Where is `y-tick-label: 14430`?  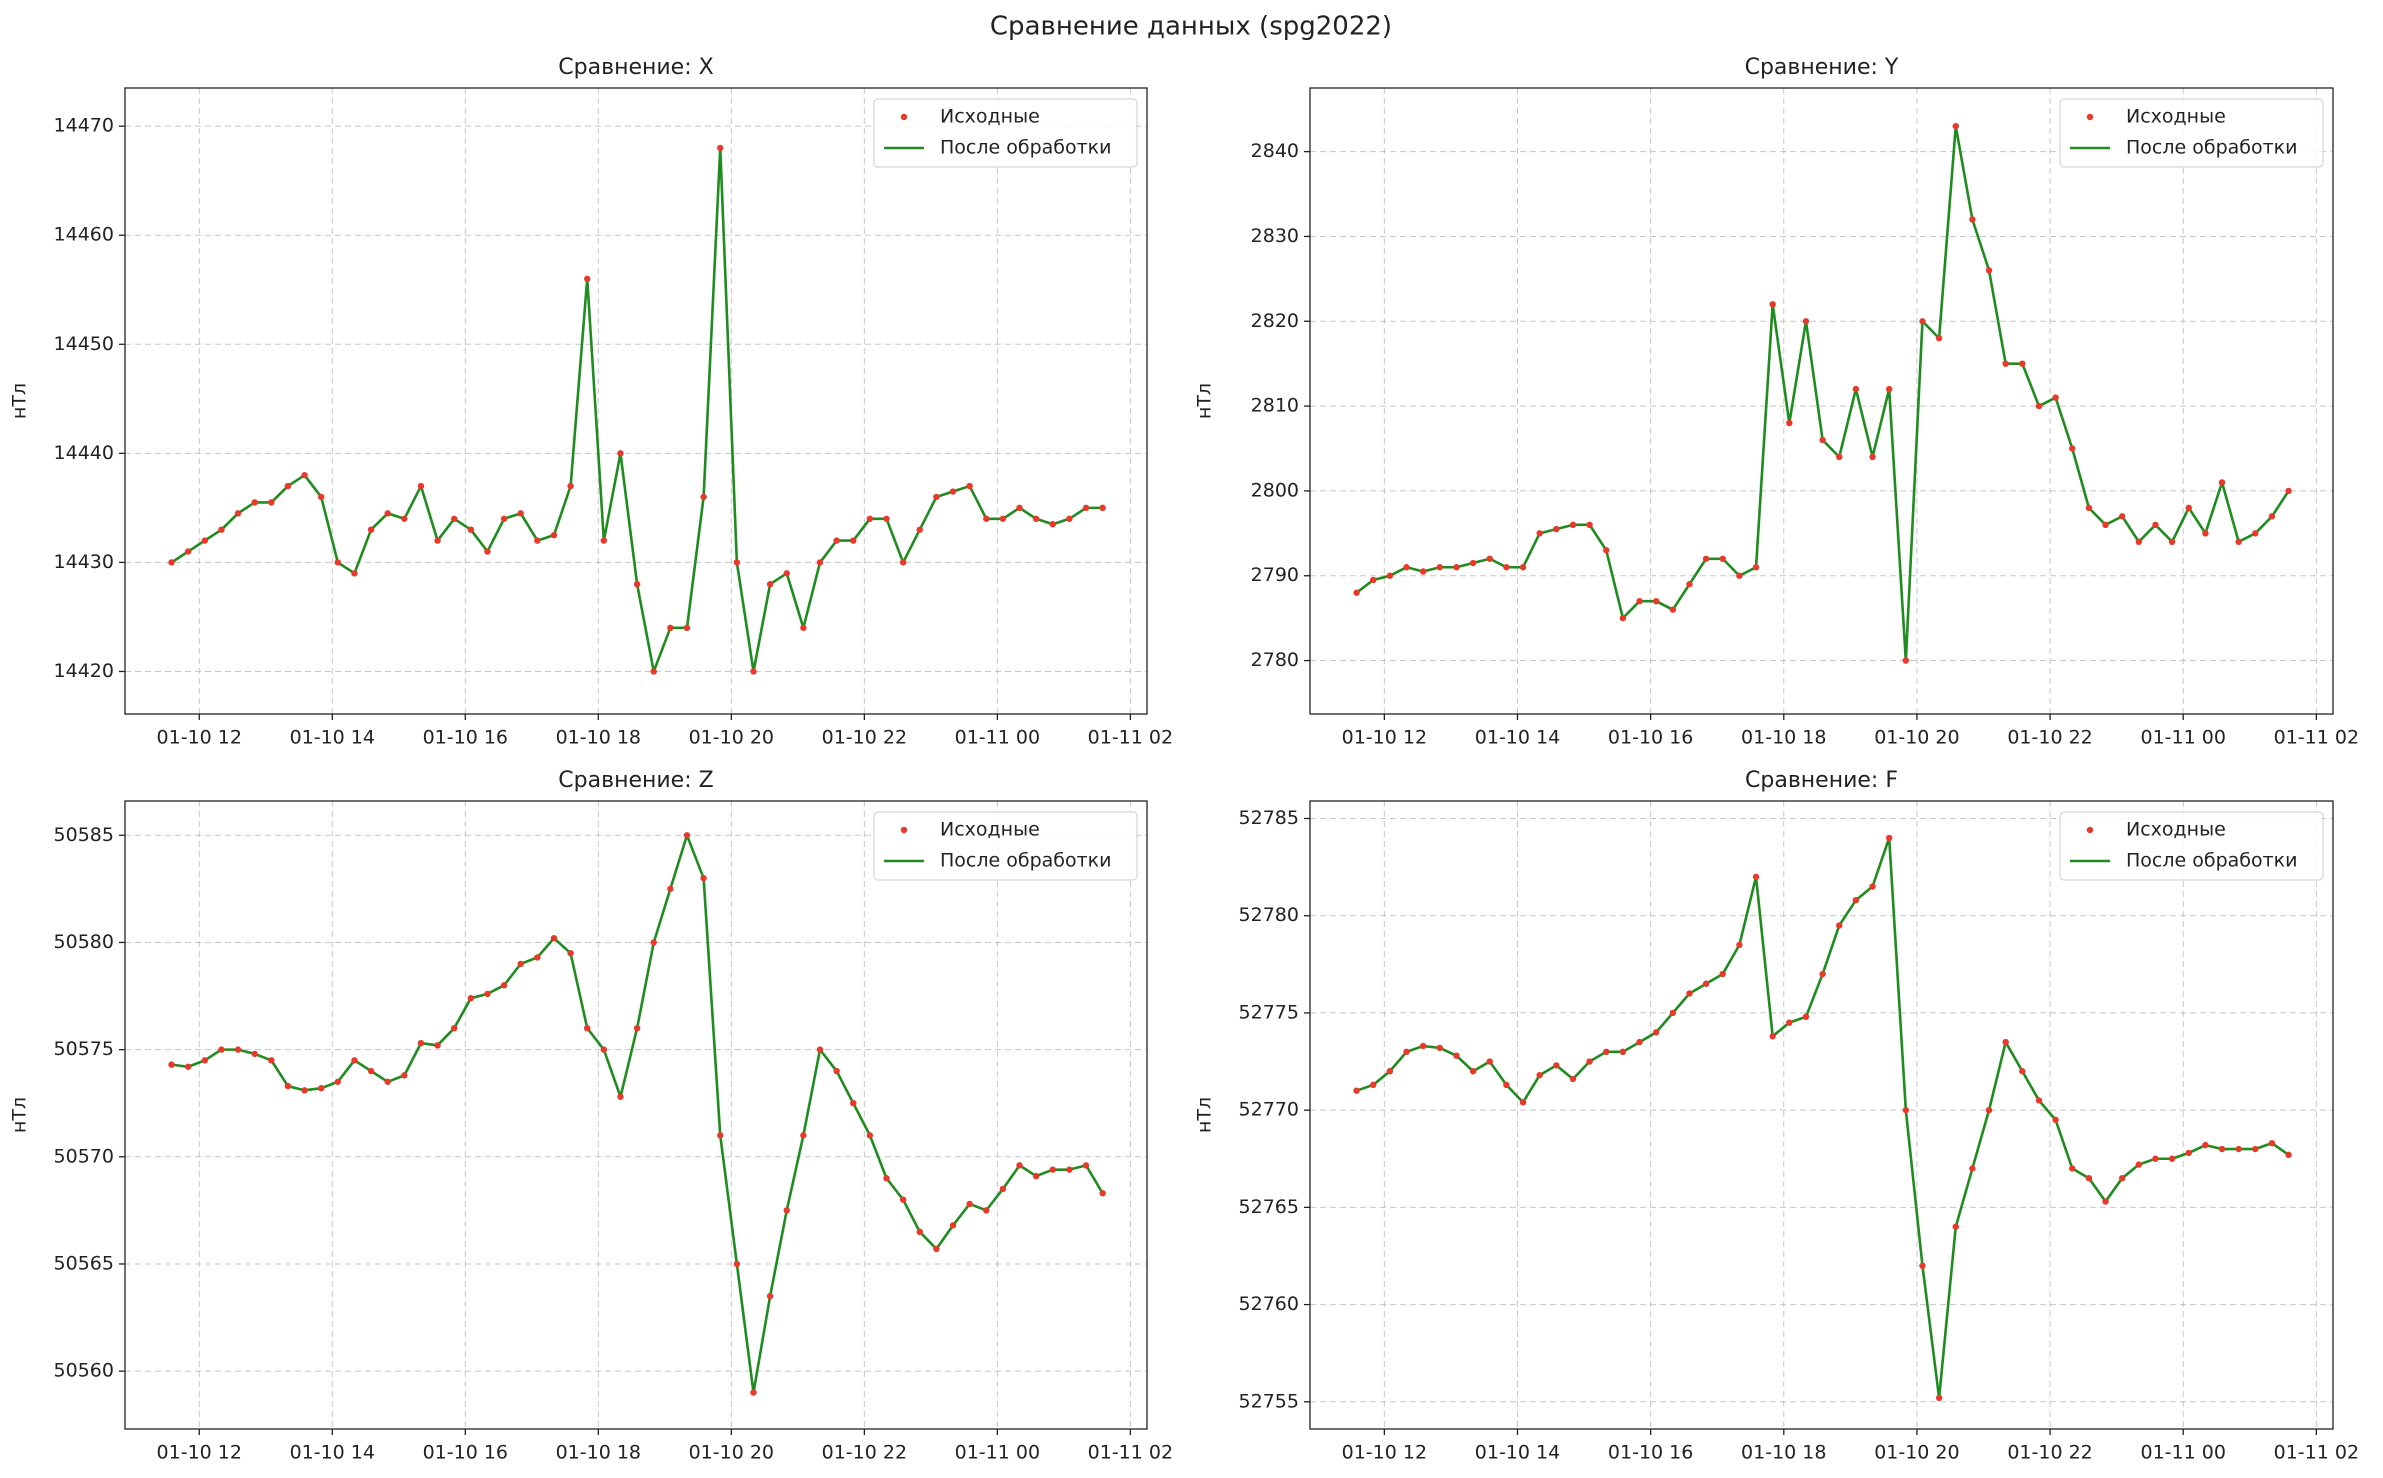
y-tick-label: 14430 is located at coordinates (84, 562).